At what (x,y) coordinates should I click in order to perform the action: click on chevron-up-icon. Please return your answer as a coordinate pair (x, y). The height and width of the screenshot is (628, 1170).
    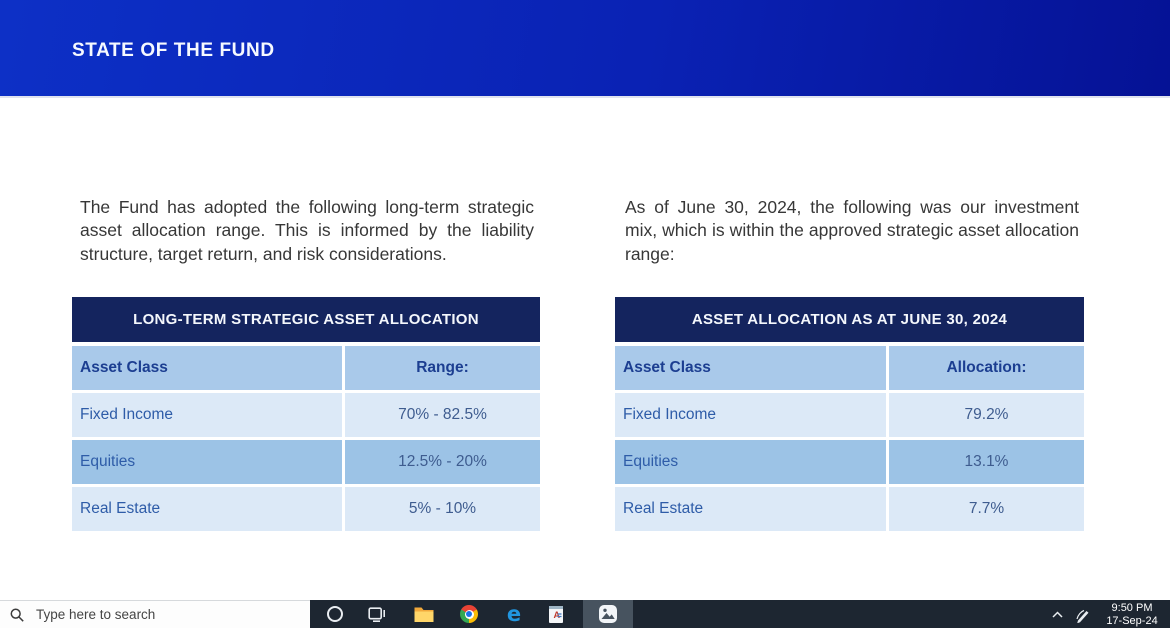
    Looking at the image, I should click on (1057, 614).